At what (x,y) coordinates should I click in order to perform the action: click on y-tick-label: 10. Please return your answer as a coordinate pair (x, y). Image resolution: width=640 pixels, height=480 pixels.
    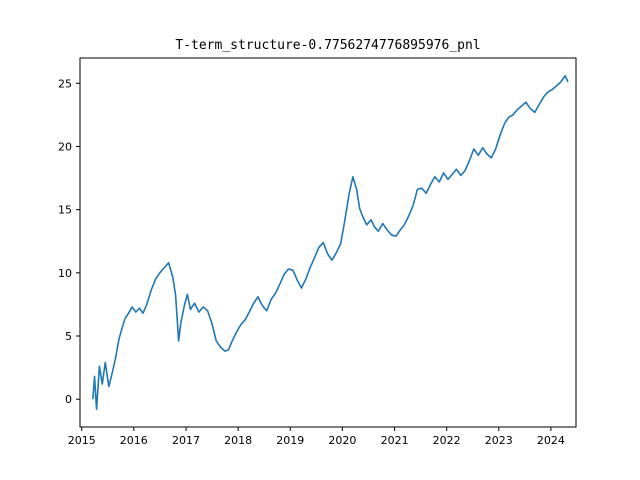
    Looking at the image, I should click on (65, 273).